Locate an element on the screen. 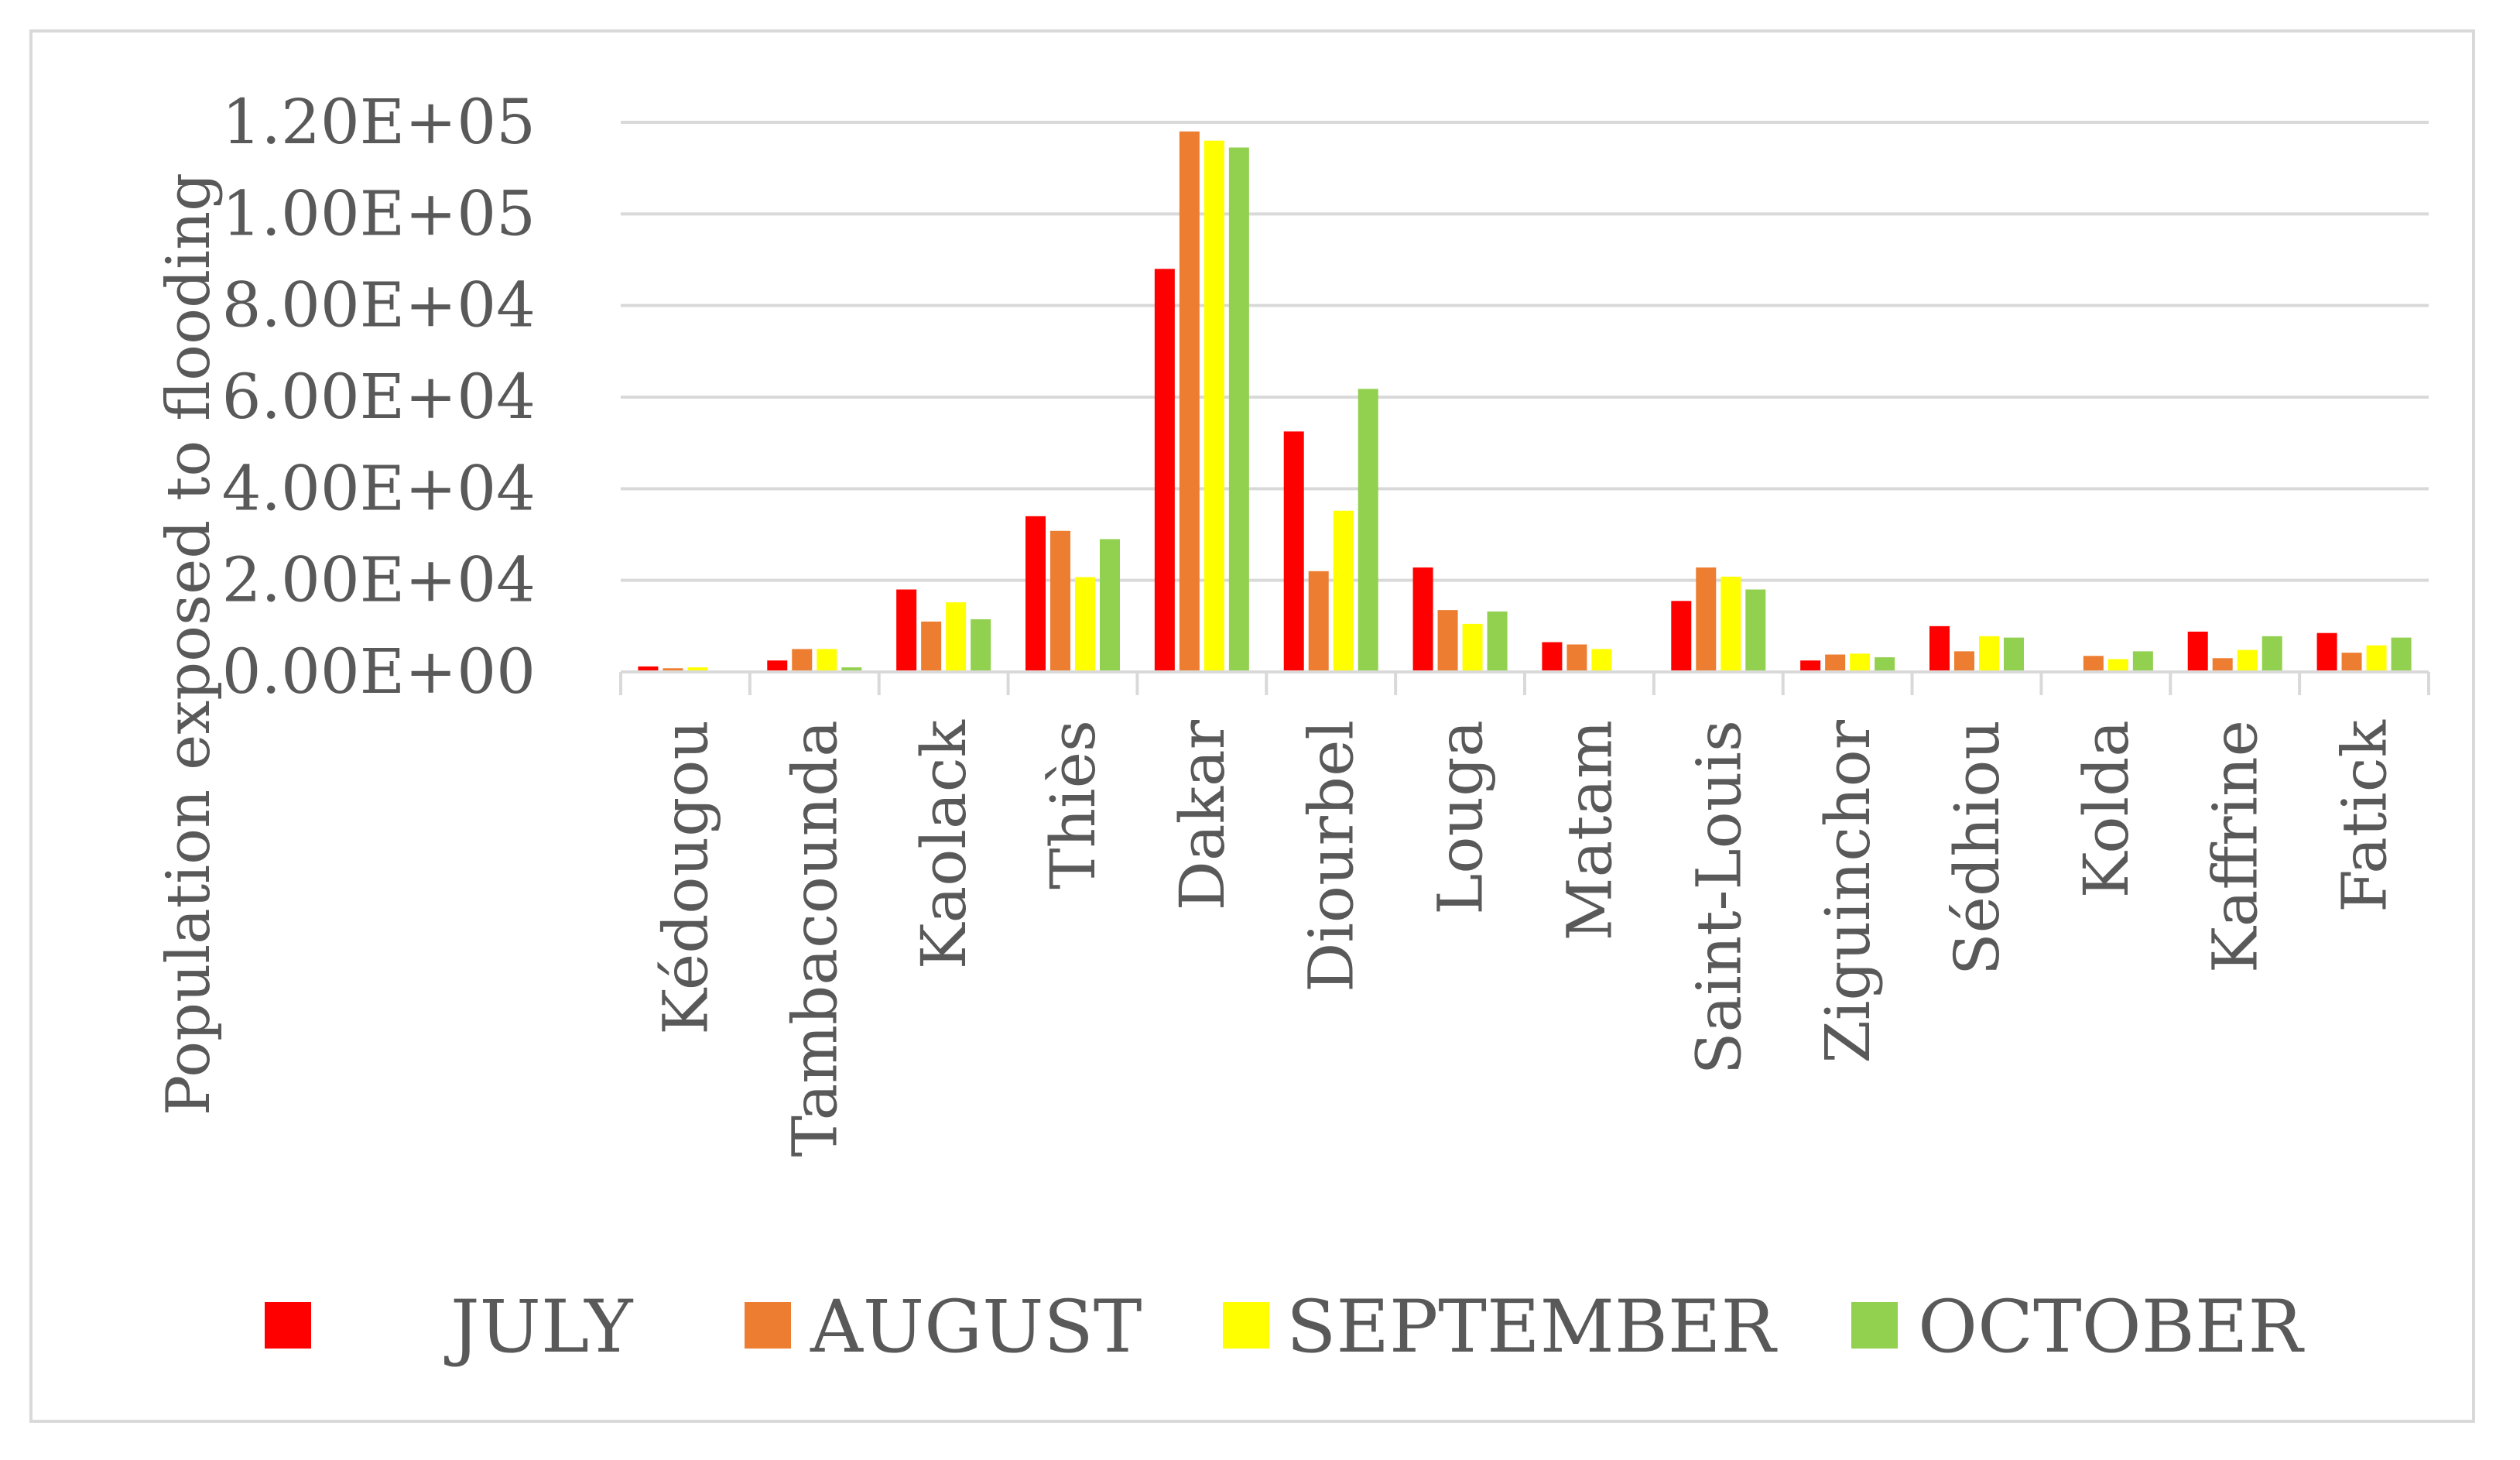  y-tick-label: 0.00E+00 is located at coordinates (379, 672).